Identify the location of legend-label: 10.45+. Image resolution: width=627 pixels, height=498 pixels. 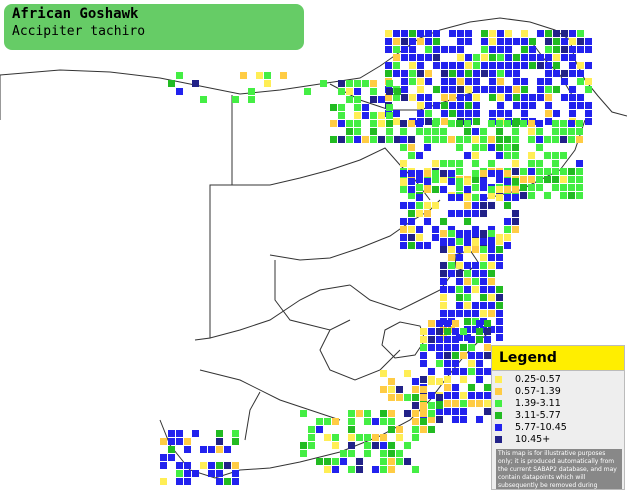
(533, 439).